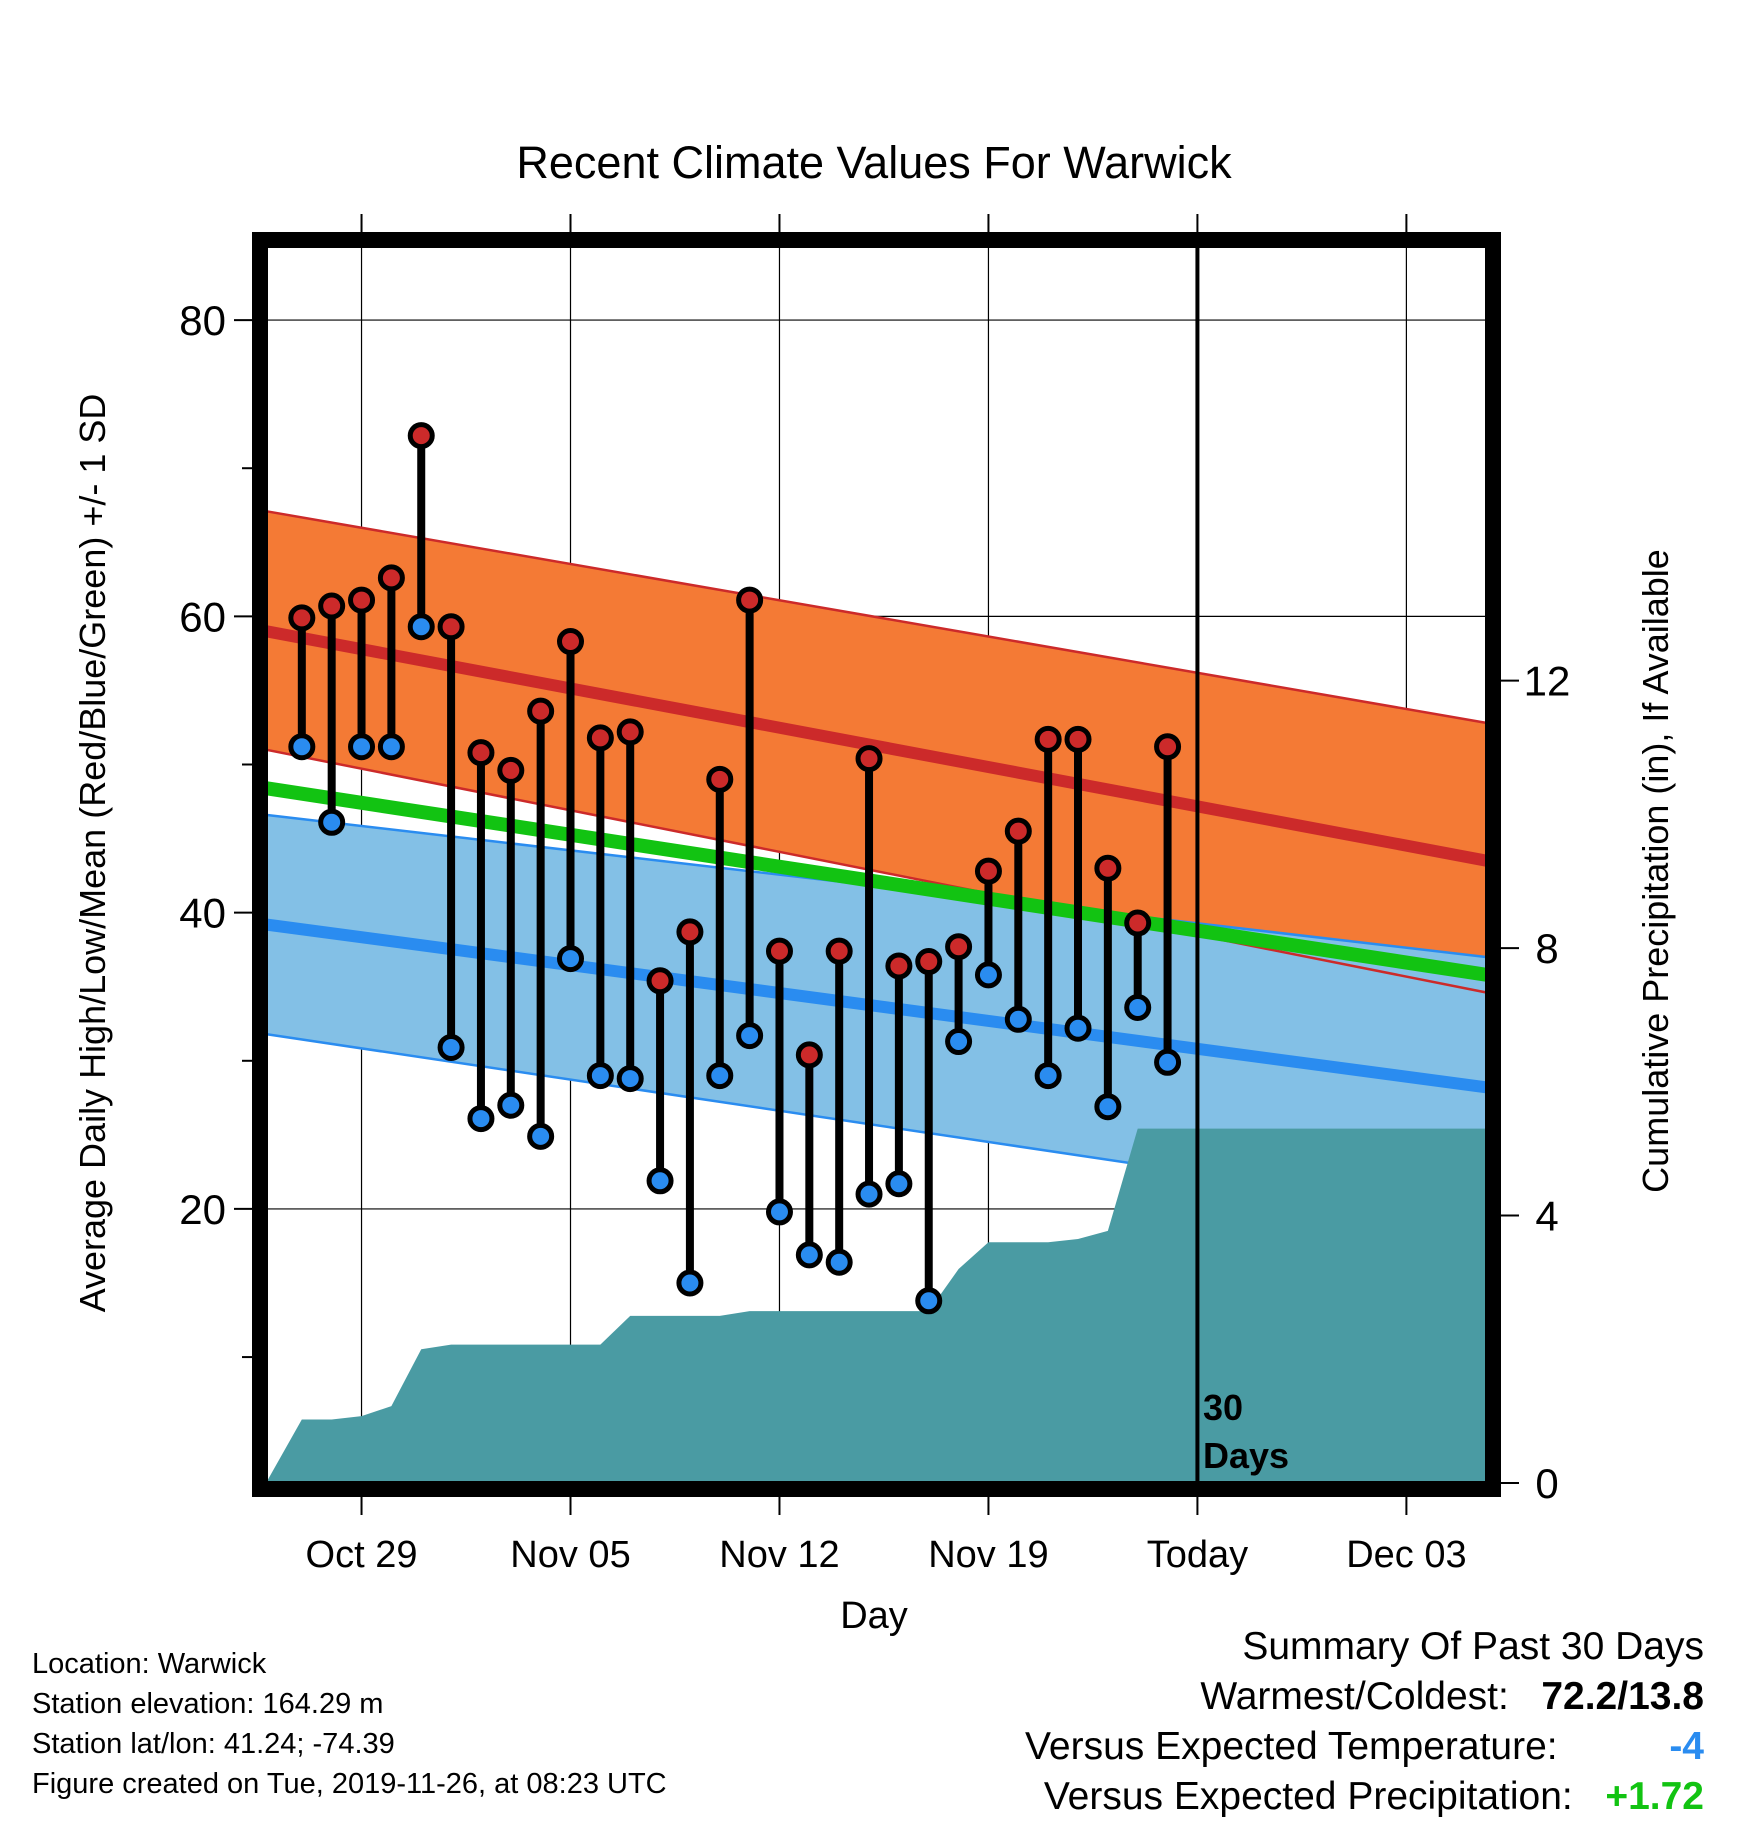  Describe the element at coordinates (1546, 1216) in the screenshot. I see `y2-tick-label: 4` at that location.